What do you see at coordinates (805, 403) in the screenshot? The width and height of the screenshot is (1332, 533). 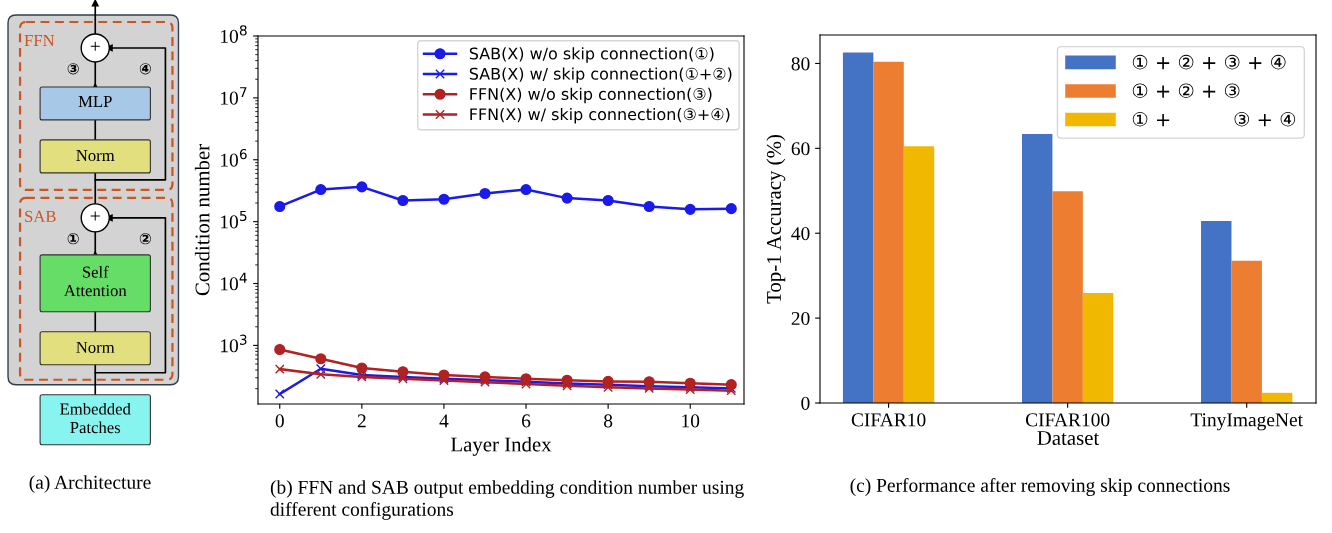 I see `y-tick-label: 0` at bounding box center [805, 403].